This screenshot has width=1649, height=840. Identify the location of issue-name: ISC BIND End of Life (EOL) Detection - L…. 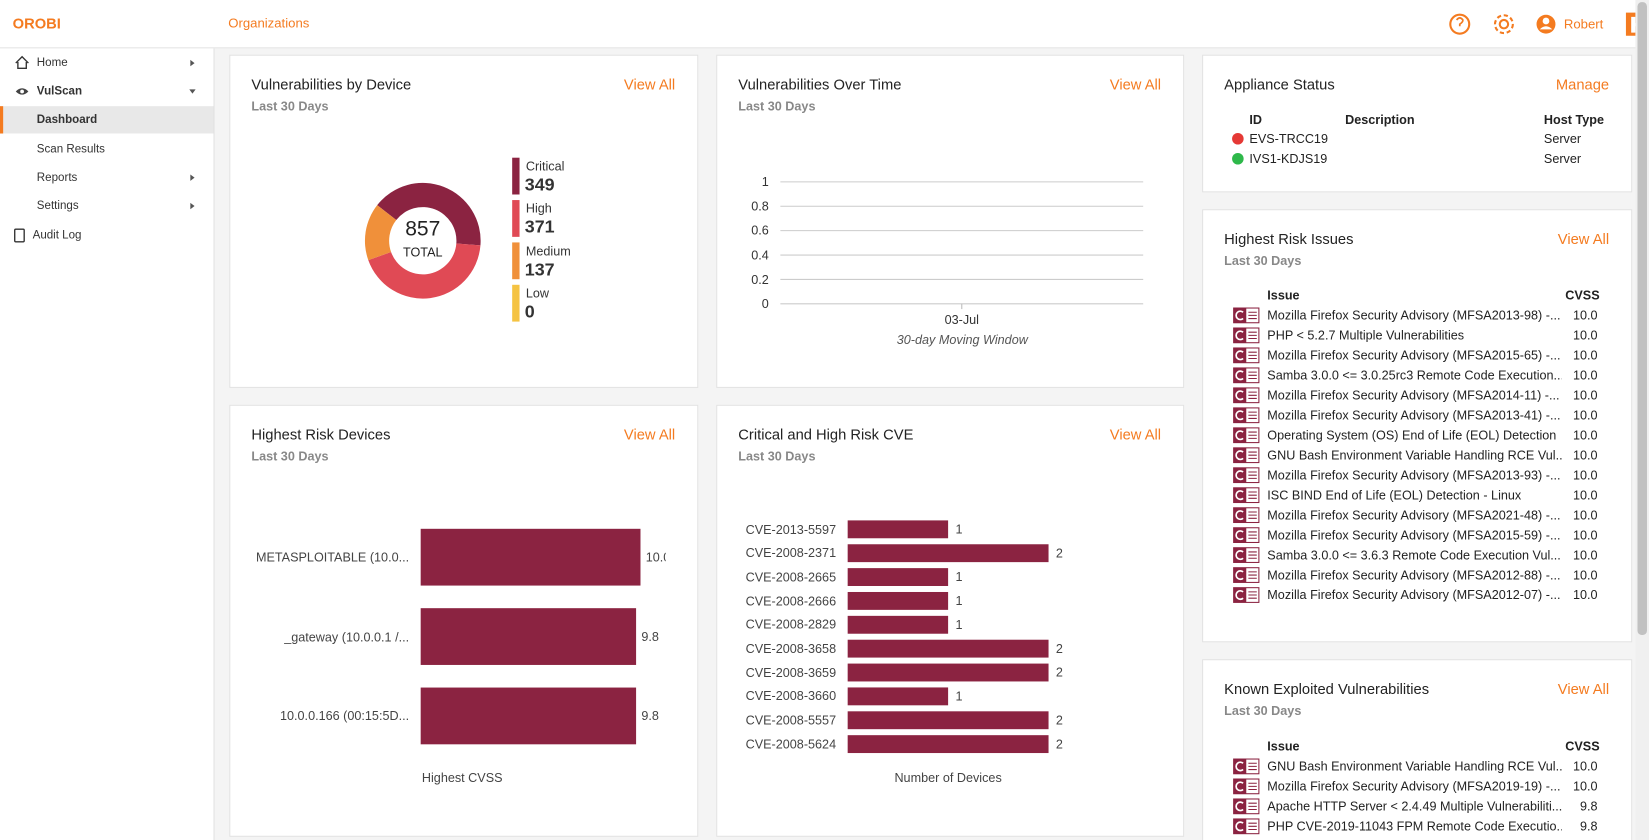
(1394, 495).